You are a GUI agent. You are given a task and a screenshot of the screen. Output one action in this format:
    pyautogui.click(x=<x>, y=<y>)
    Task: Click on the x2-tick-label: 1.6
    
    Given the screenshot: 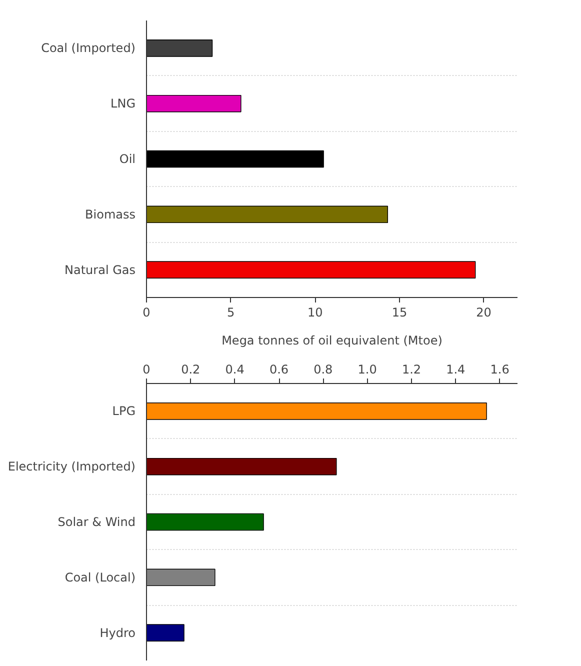 What is the action you would take?
    pyautogui.click(x=500, y=369)
    